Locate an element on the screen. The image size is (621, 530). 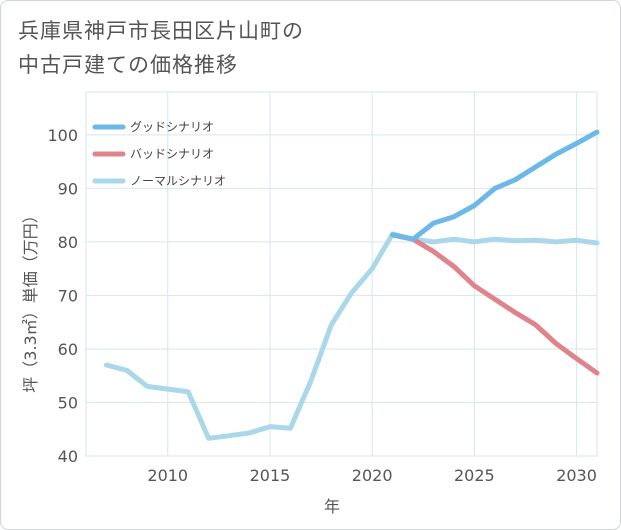
y-tick-label: 80 is located at coordinates (68, 242).